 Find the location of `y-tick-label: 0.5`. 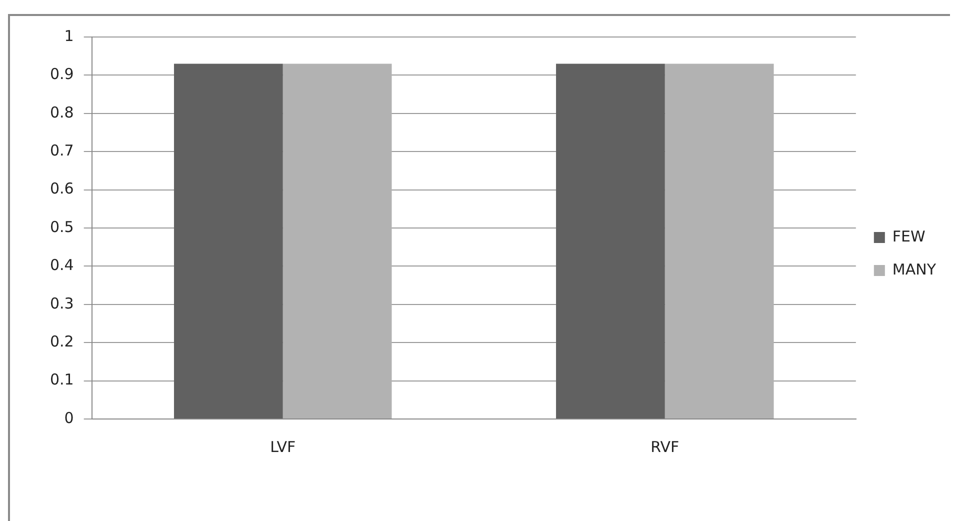

y-tick-label: 0.5 is located at coordinates (62, 227).